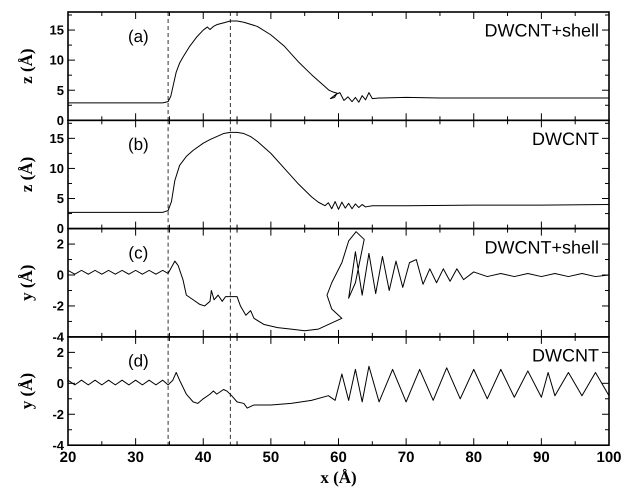 The width and height of the screenshot is (621, 495). What do you see at coordinates (406, 457) in the screenshot?
I see `x-tick-label: 70` at bounding box center [406, 457].